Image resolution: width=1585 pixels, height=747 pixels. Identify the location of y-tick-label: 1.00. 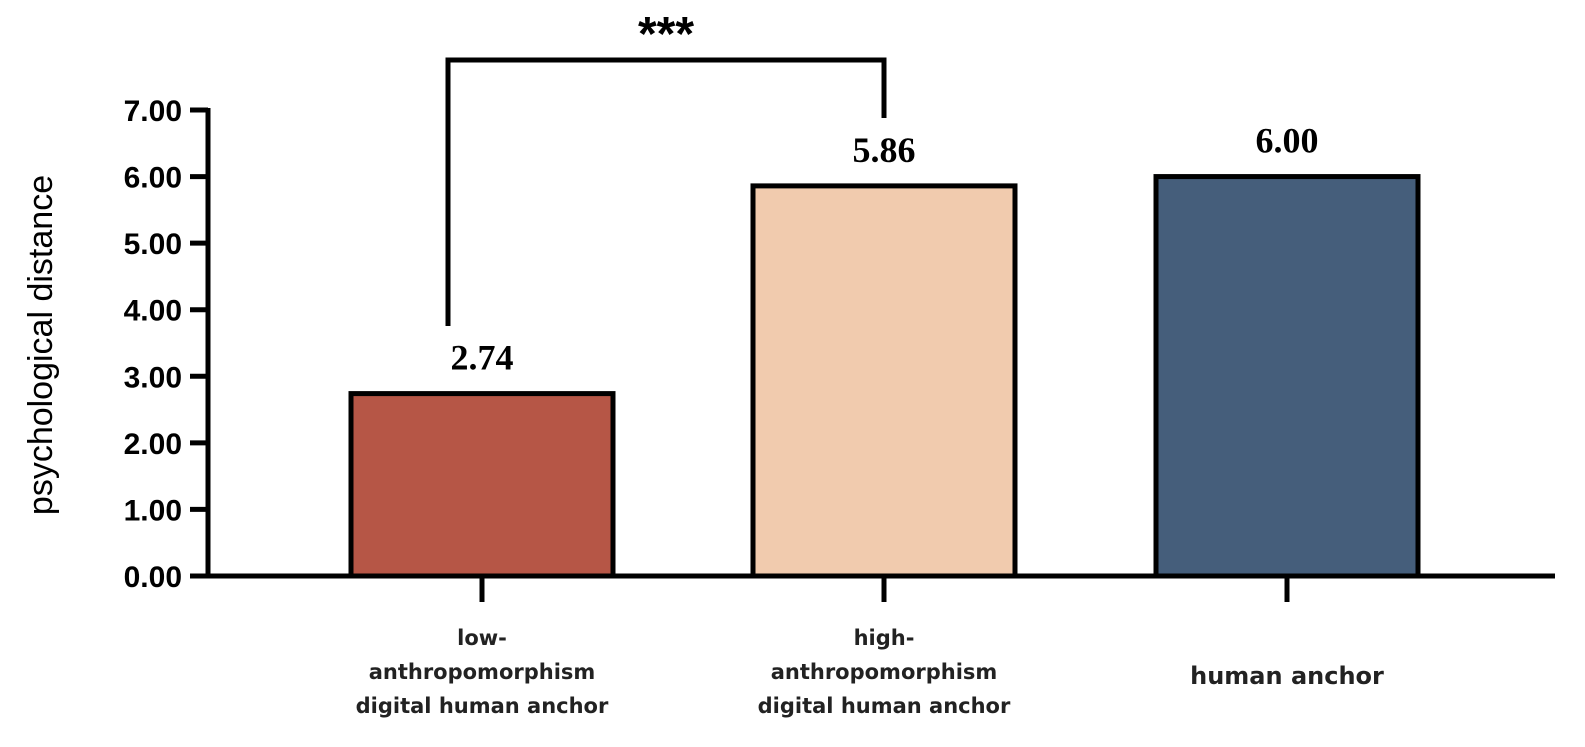
(153, 510).